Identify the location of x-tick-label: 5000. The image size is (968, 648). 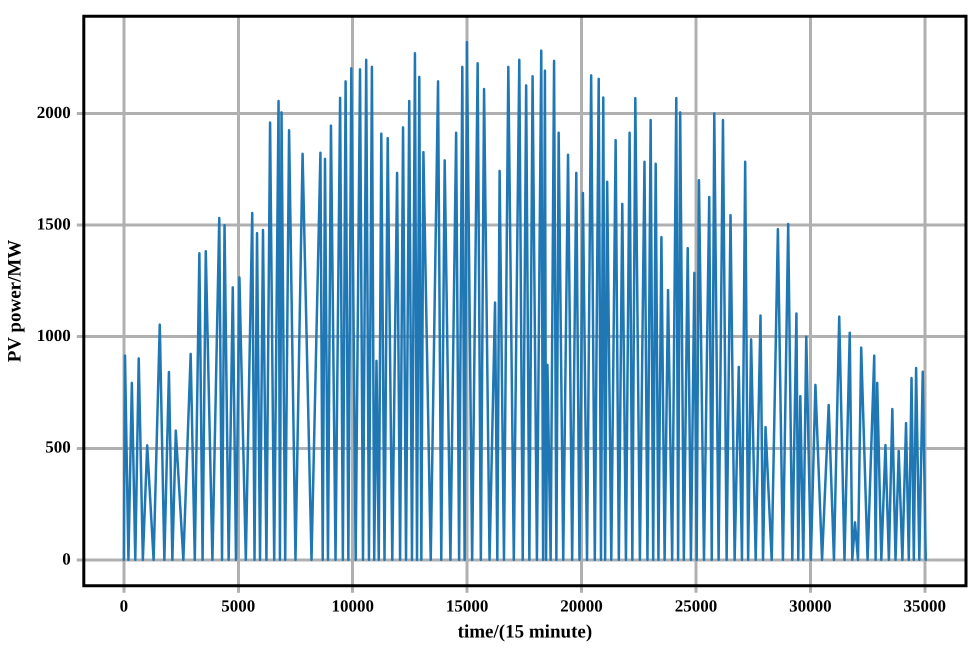
(238, 606).